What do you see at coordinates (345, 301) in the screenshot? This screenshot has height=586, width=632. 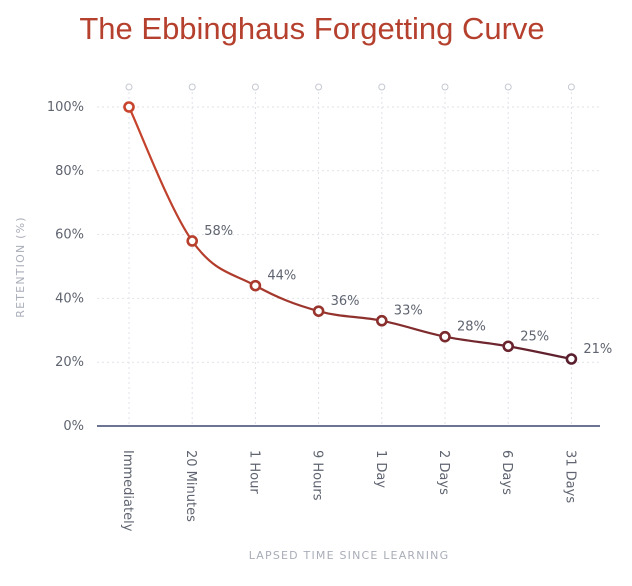 I see `data-label: 36%` at bounding box center [345, 301].